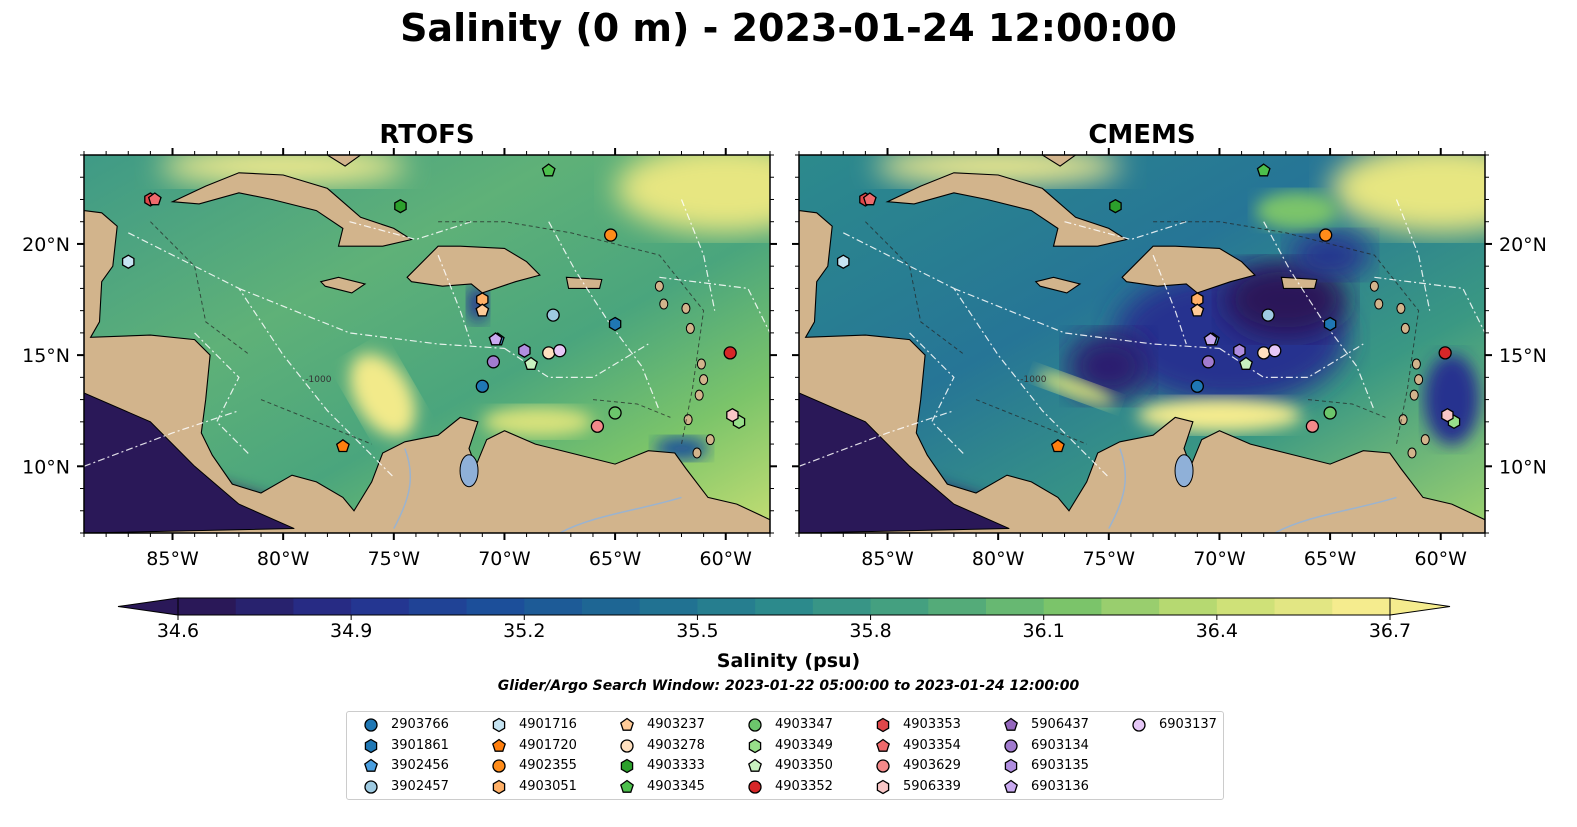 The height and width of the screenshot is (827, 1577). I want to click on legend-label: 4901716, so click(548, 724).